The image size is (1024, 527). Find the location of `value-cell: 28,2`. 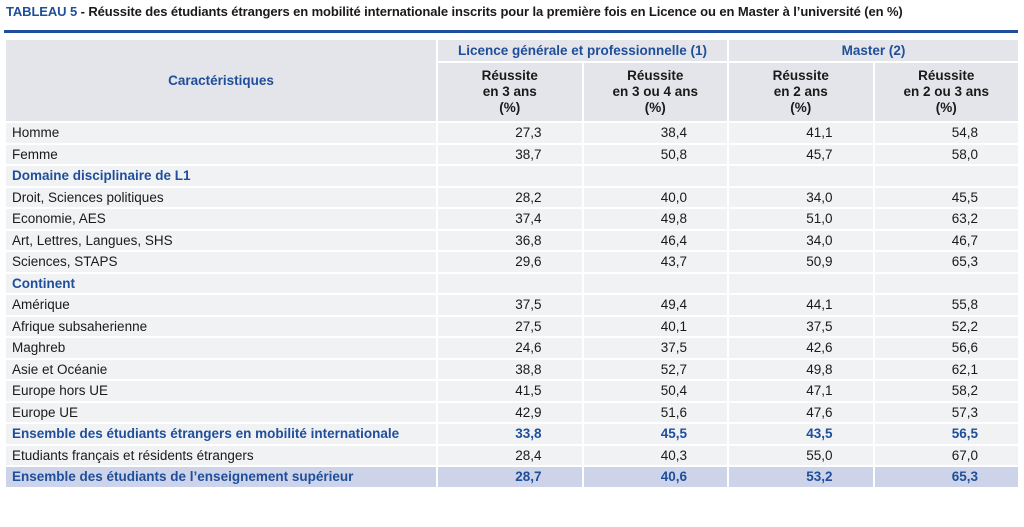

value-cell: 28,2 is located at coordinates (510, 197).